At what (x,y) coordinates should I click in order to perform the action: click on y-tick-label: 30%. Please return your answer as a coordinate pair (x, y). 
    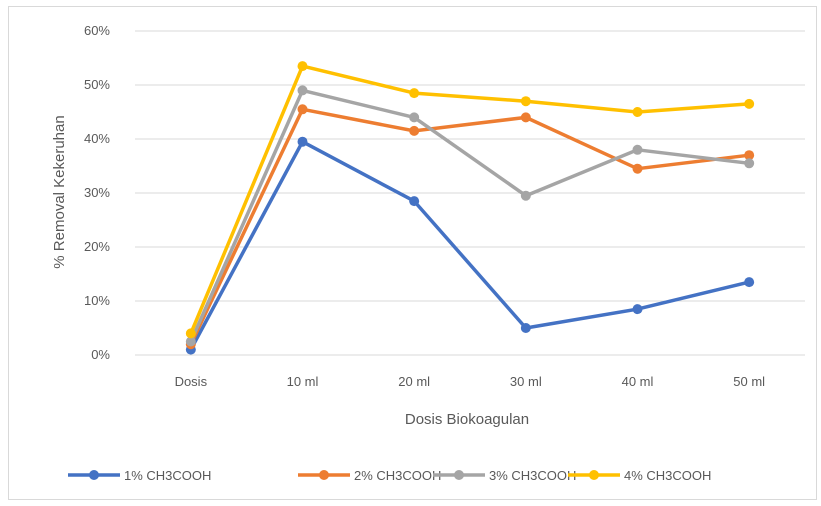
    Looking at the image, I should click on (97, 192).